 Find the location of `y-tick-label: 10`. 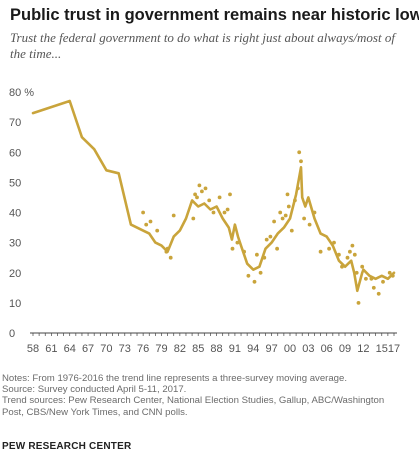

y-tick-label: 10 is located at coordinates (15, 304).